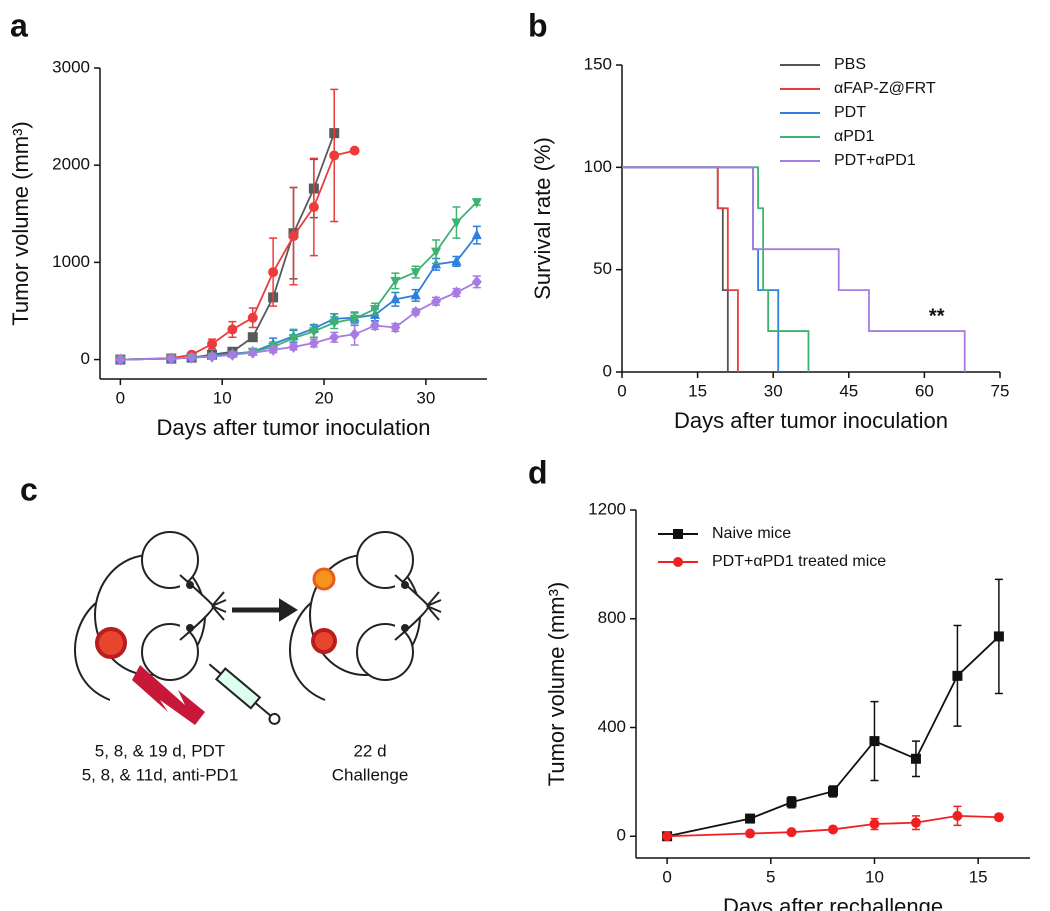 This screenshot has width=1050, height=911. What do you see at coordinates (854, 136) in the screenshot?
I see `legend-label: αPD1` at bounding box center [854, 136].